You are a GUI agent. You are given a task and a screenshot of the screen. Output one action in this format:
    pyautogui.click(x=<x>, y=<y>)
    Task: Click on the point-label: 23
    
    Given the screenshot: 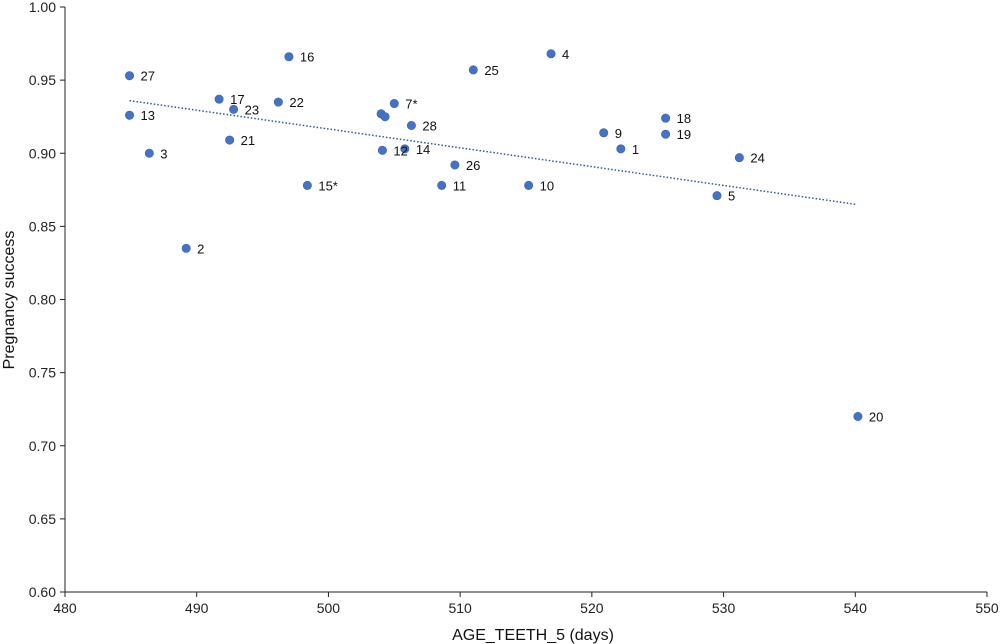 What is the action you would take?
    pyautogui.click(x=252, y=109)
    